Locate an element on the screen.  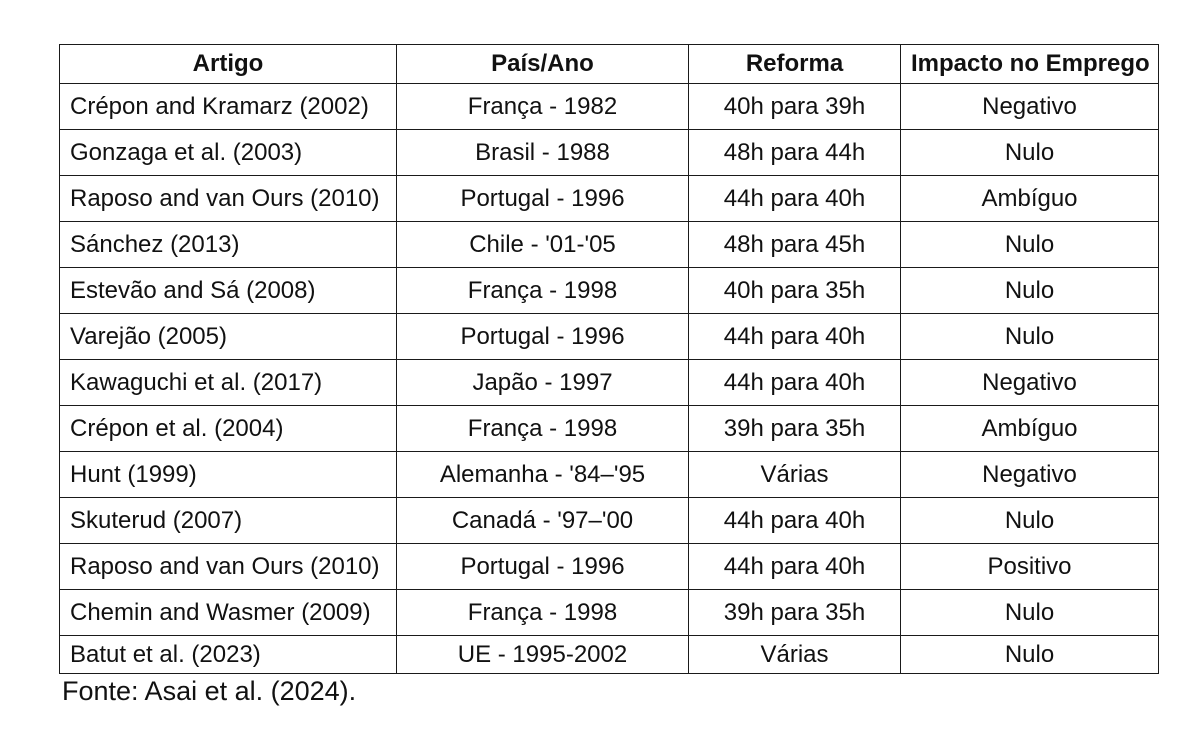
cell-pais-ano: Canadá - '97–'00 is located at coordinates (542, 520).